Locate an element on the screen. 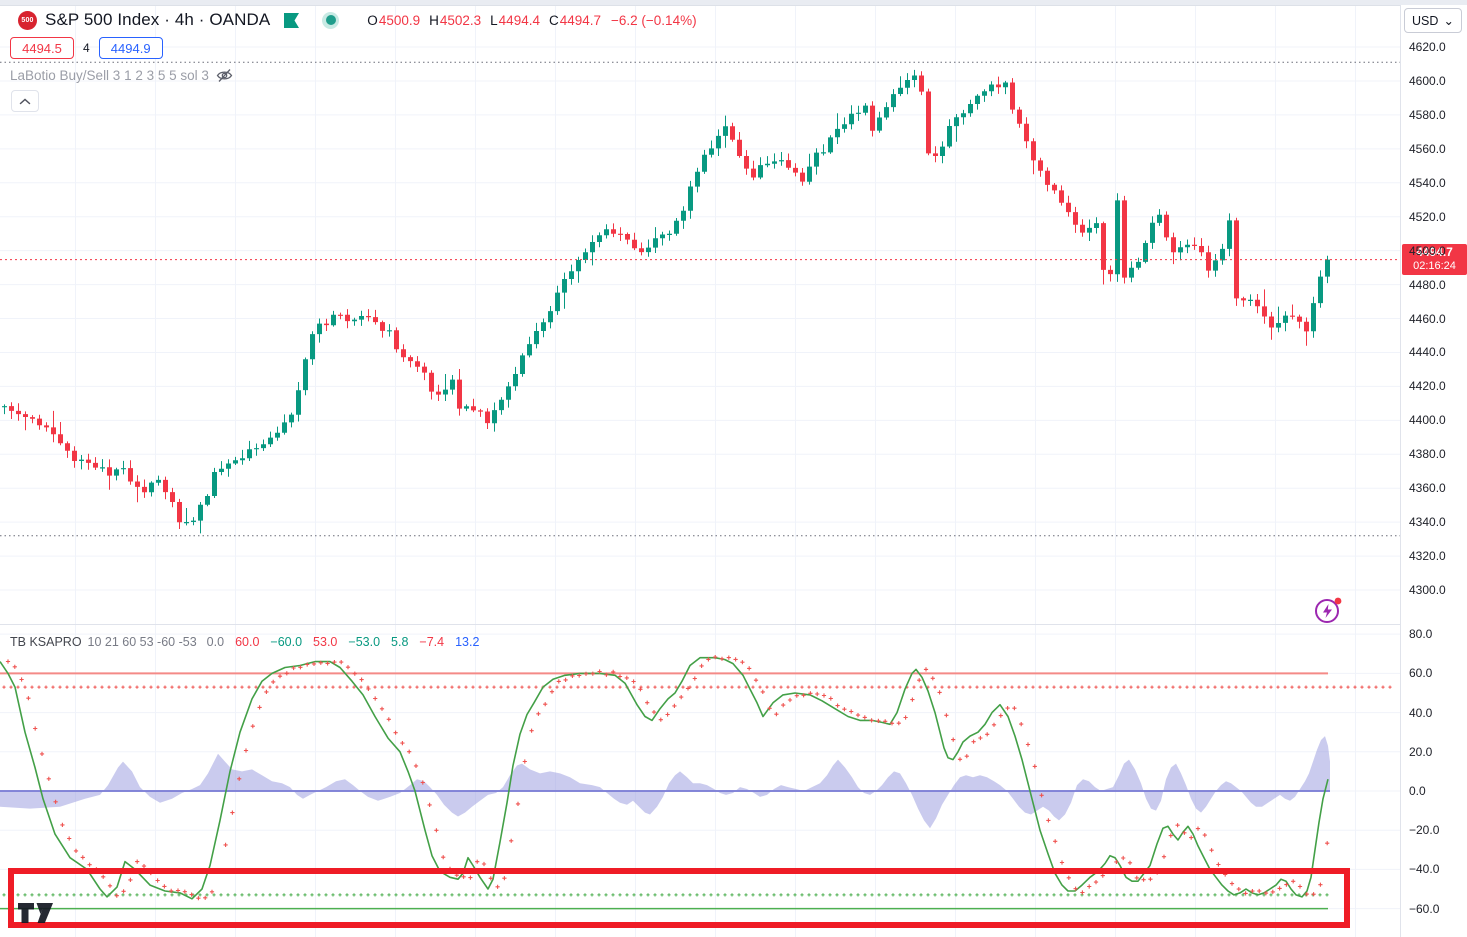 The width and height of the screenshot is (1467, 937). chevron-down-icon: ⌄ is located at coordinates (1448, 21).